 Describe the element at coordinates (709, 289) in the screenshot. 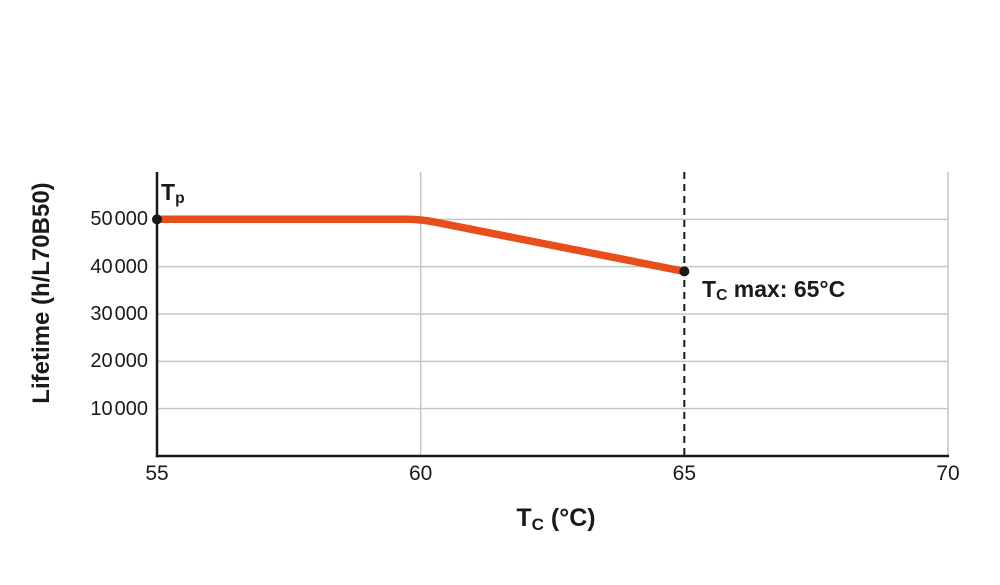

I see `annotation-tc-max-base: T` at that location.